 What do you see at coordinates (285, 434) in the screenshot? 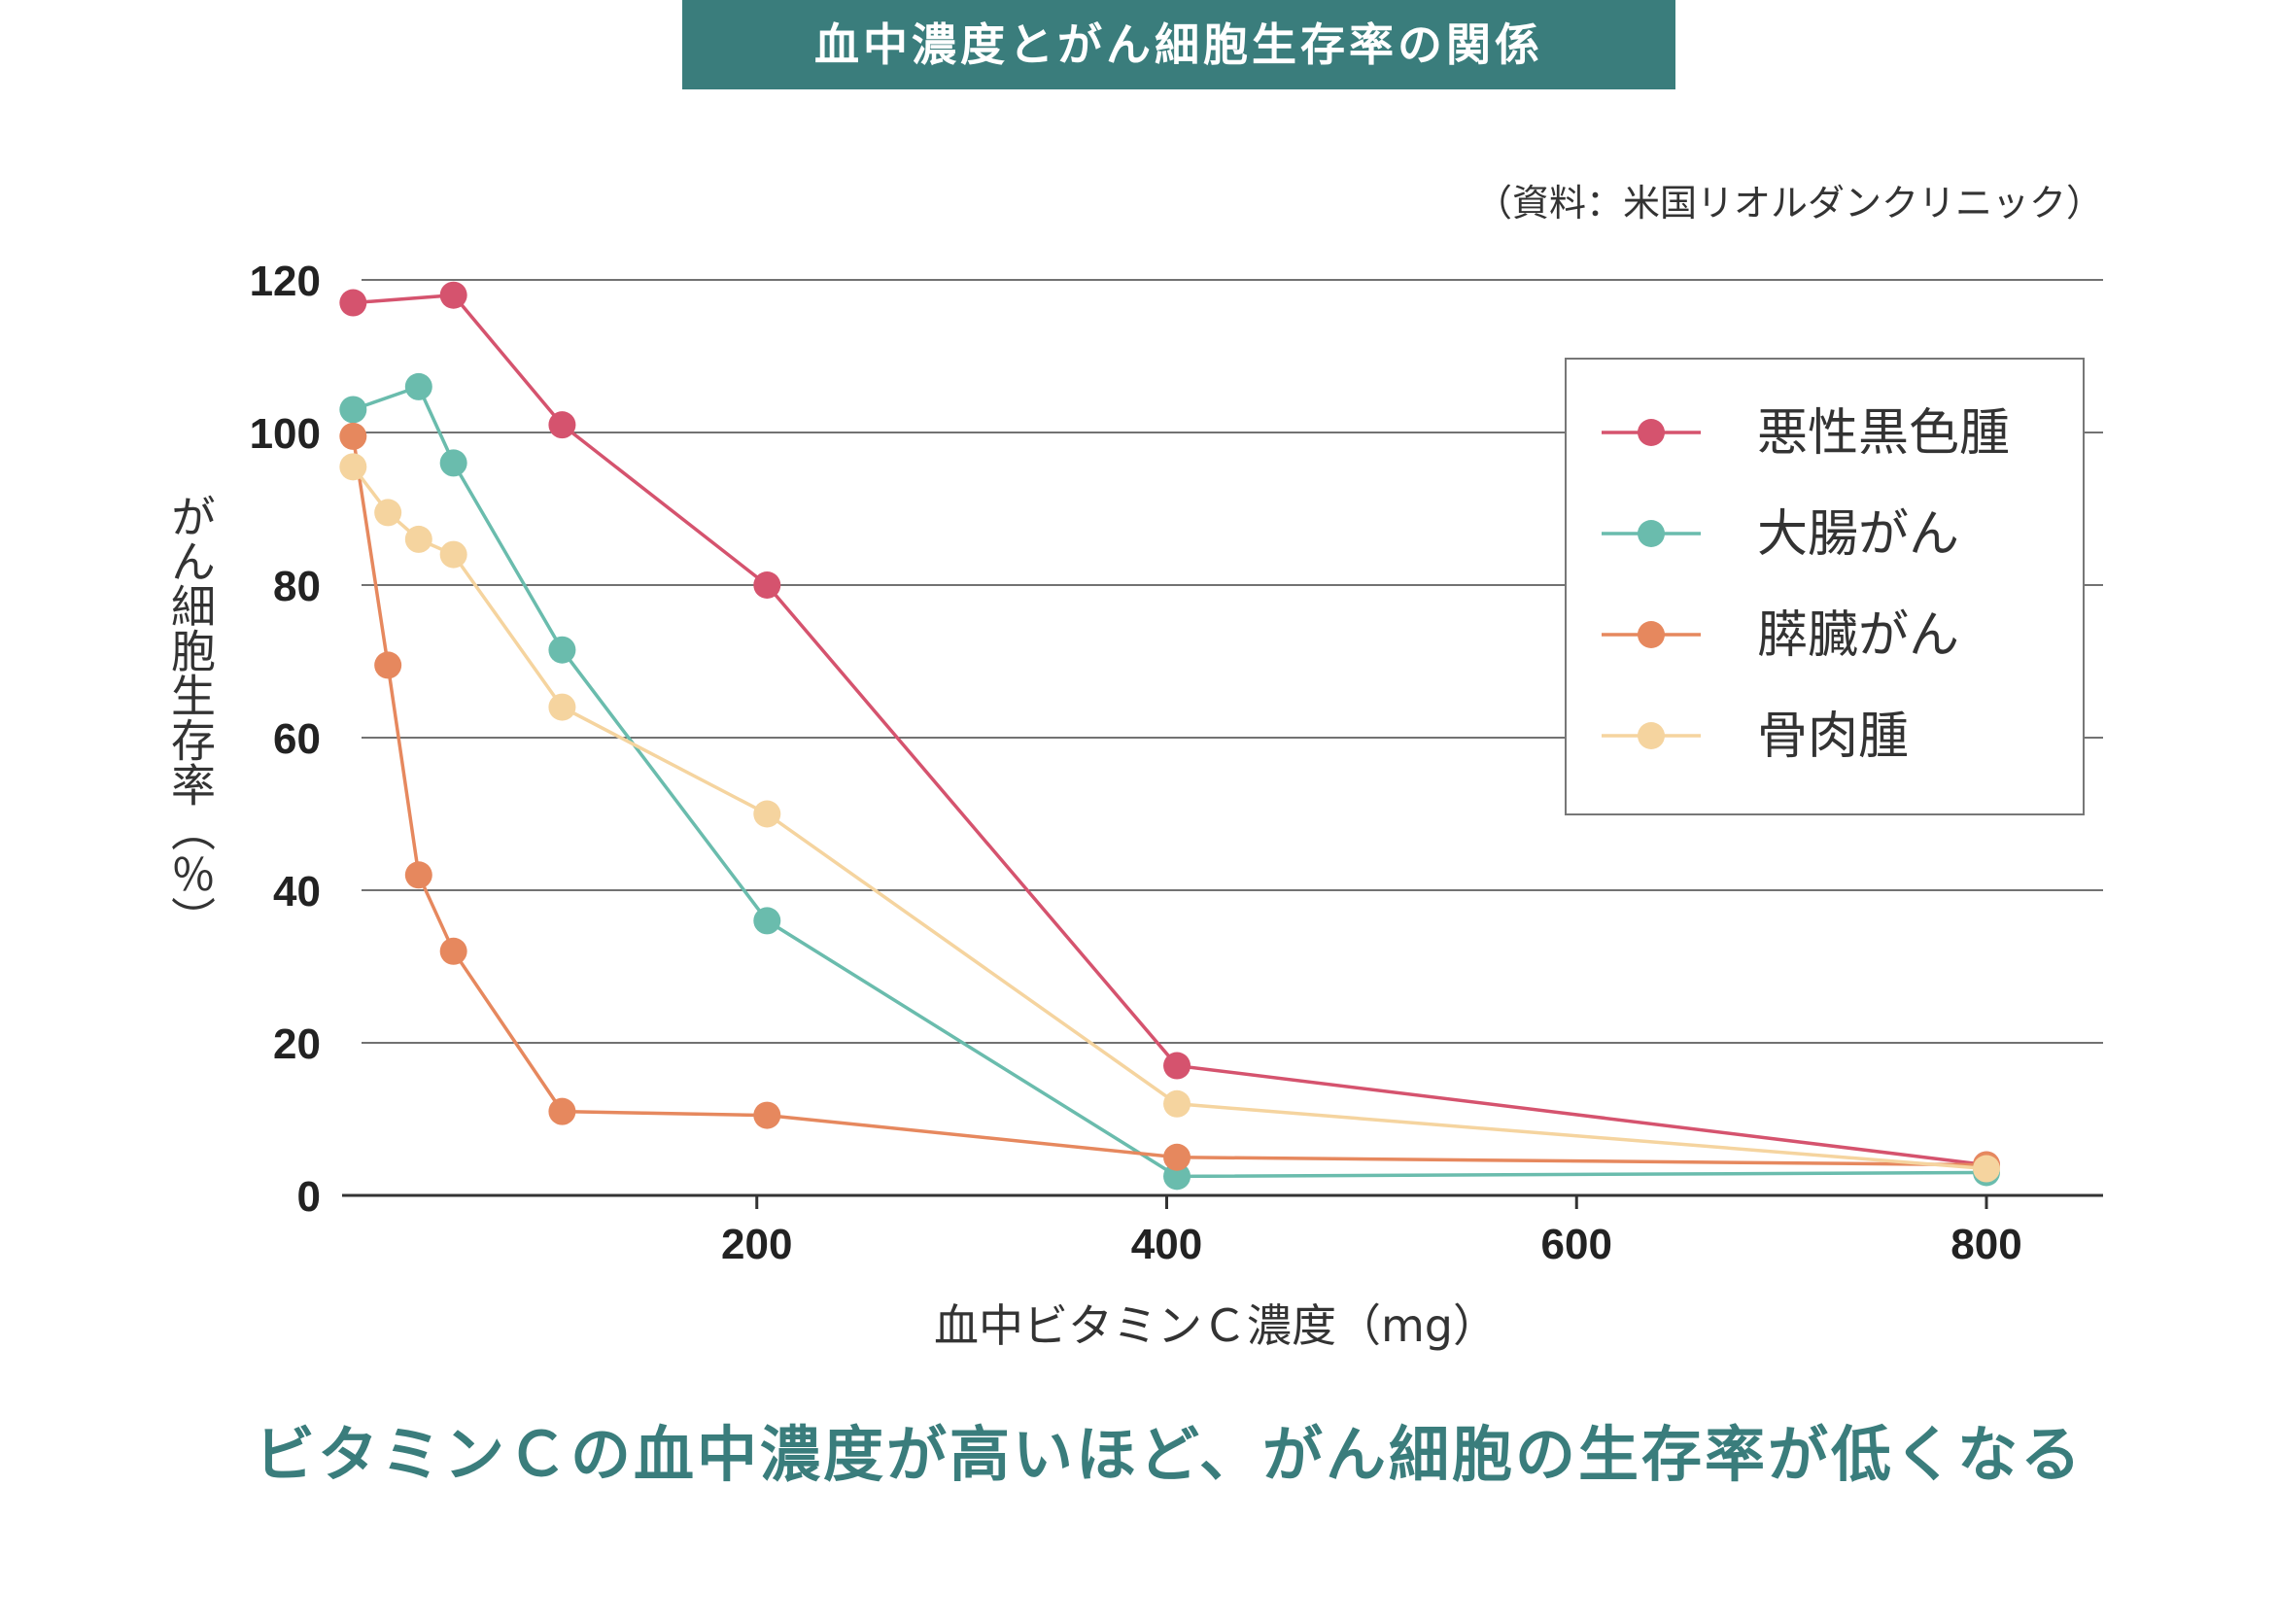
I see `y-tick-label-100: 100` at bounding box center [285, 434].